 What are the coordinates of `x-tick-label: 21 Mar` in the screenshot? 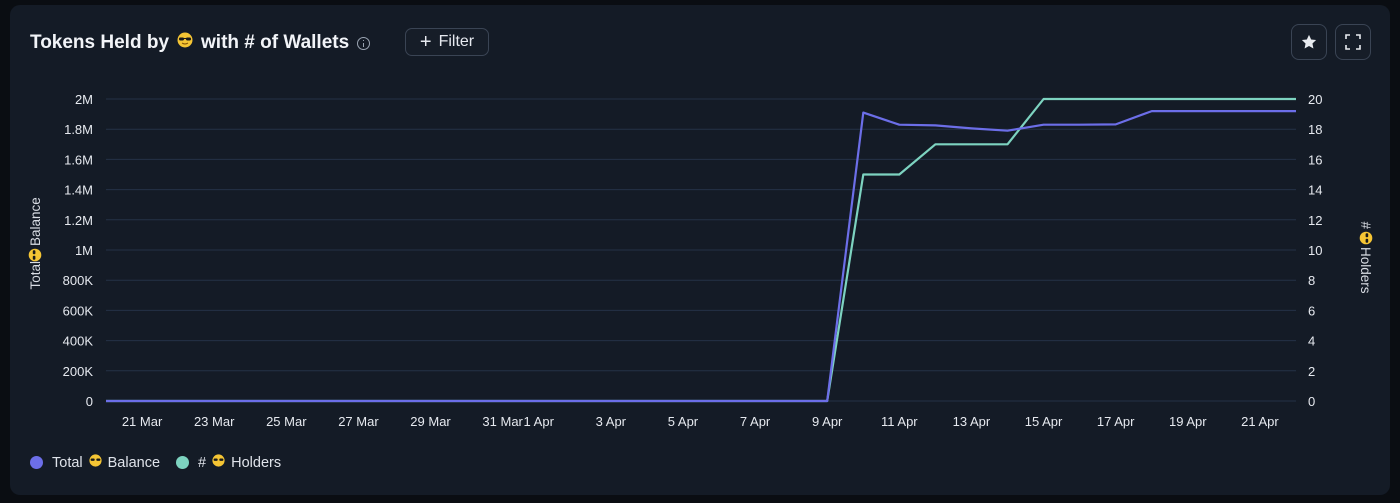 It's located at (142, 421).